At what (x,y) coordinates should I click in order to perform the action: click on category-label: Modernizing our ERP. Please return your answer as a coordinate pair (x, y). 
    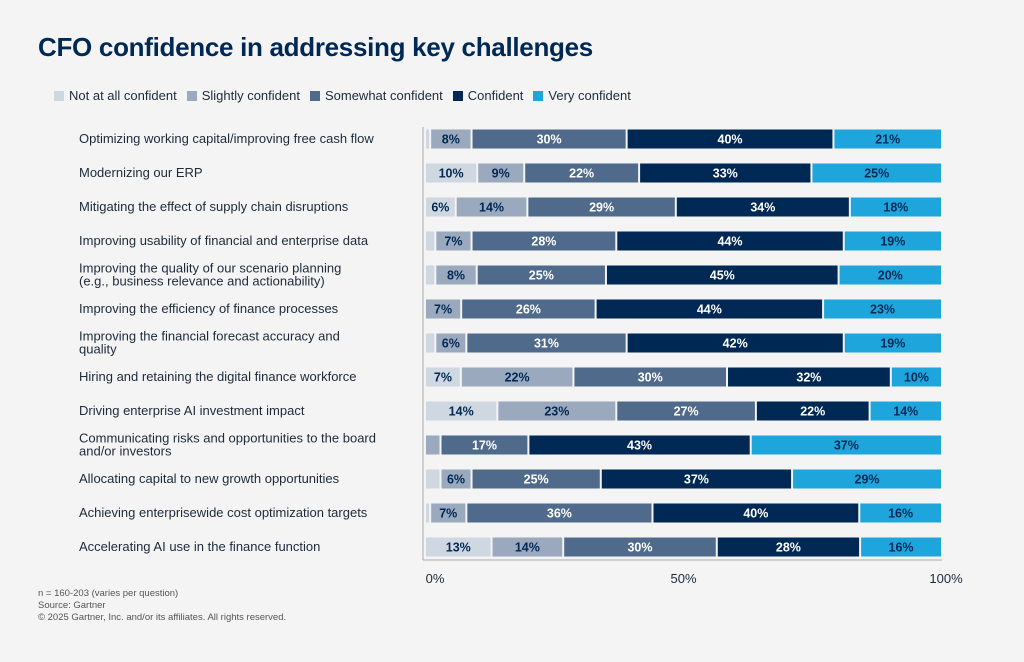
    Looking at the image, I should click on (141, 172).